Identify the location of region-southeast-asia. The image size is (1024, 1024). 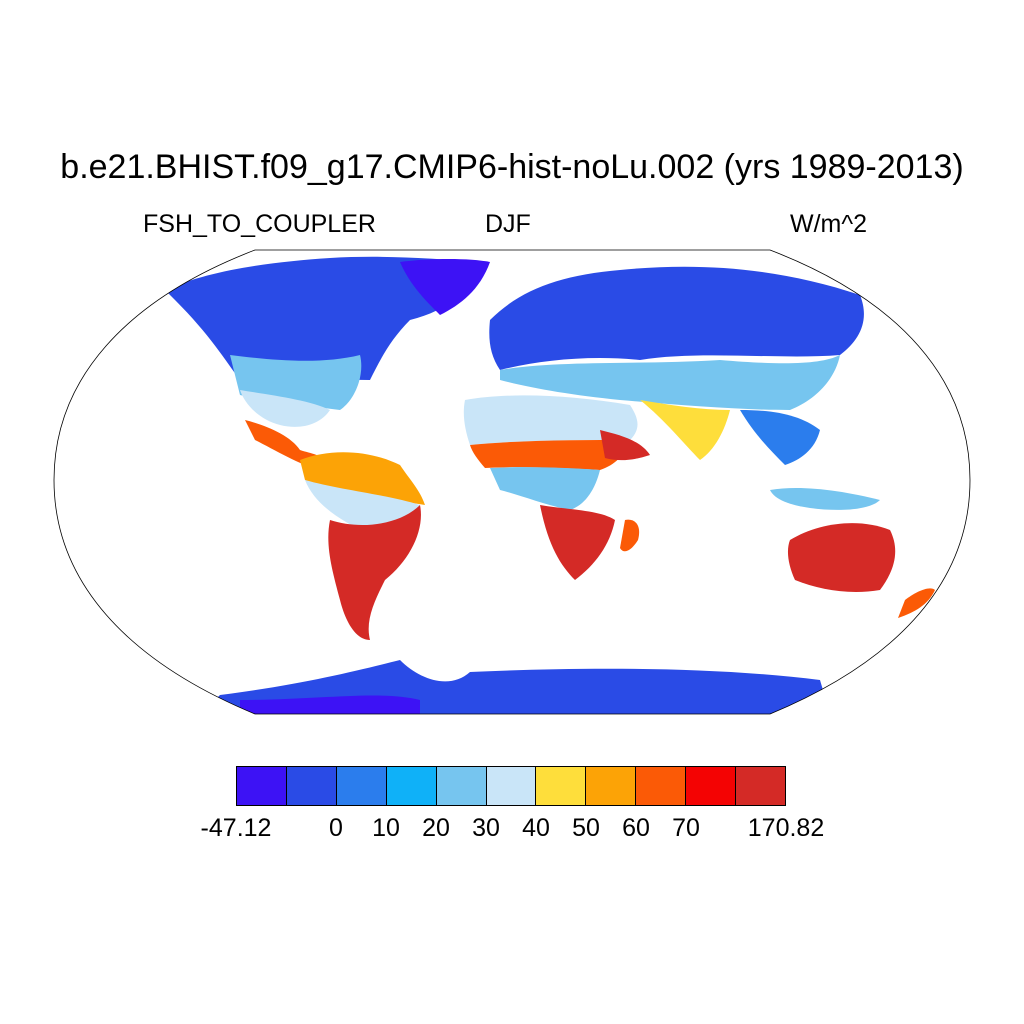
(780, 437).